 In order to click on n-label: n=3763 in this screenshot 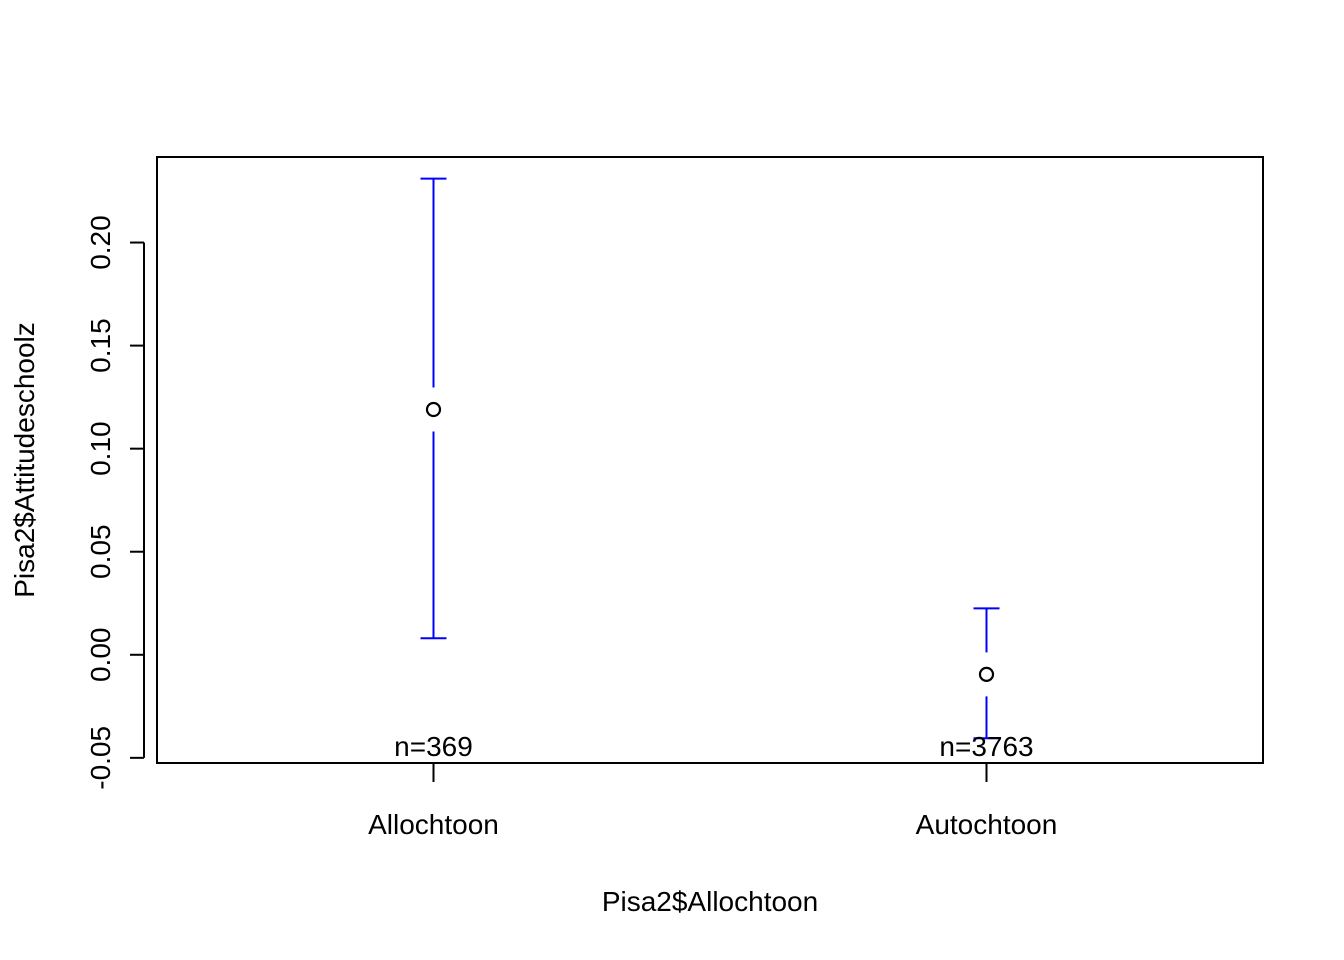, I will do `click(986, 746)`.